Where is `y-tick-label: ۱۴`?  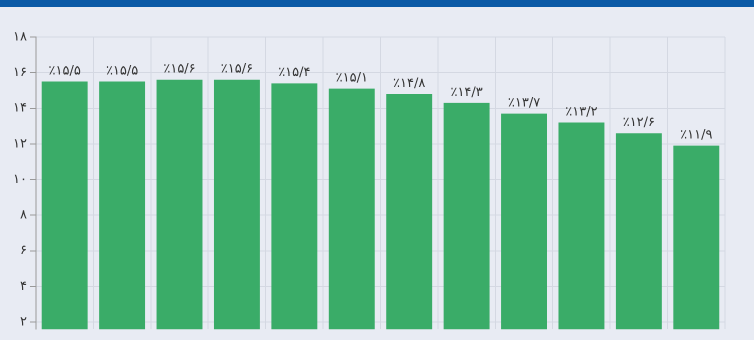
y-tick-label: ۱۴ is located at coordinates (19, 108).